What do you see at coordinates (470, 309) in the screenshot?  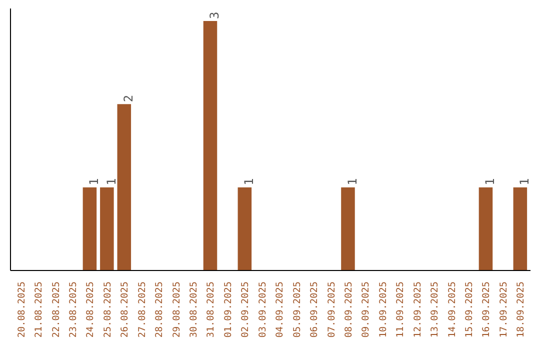 I see `x-tick-label: 15.09.2025` at bounding box center [470, 309].